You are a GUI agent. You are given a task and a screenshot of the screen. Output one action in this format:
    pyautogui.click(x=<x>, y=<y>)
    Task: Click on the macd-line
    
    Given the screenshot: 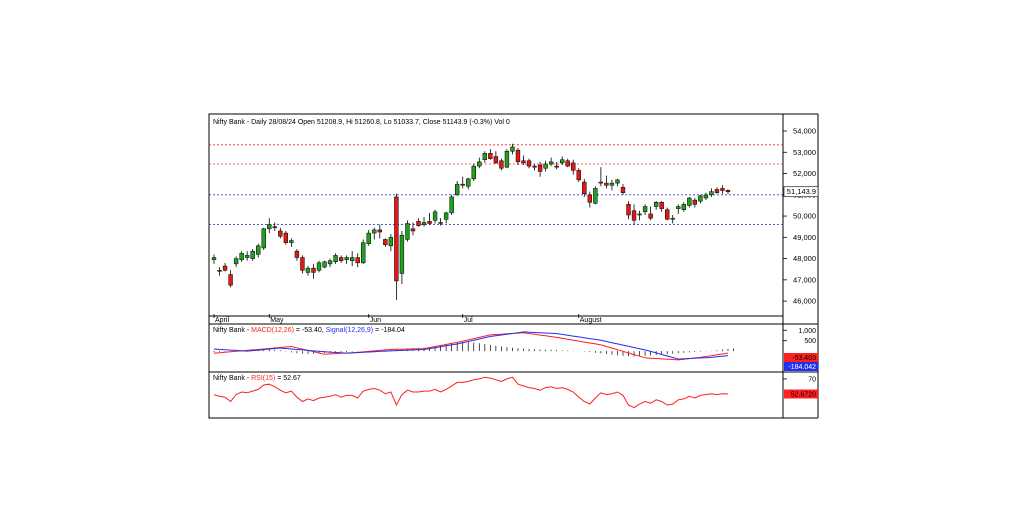 What is the action you would take?
    pyautogui.click(x=471, y=346)
    